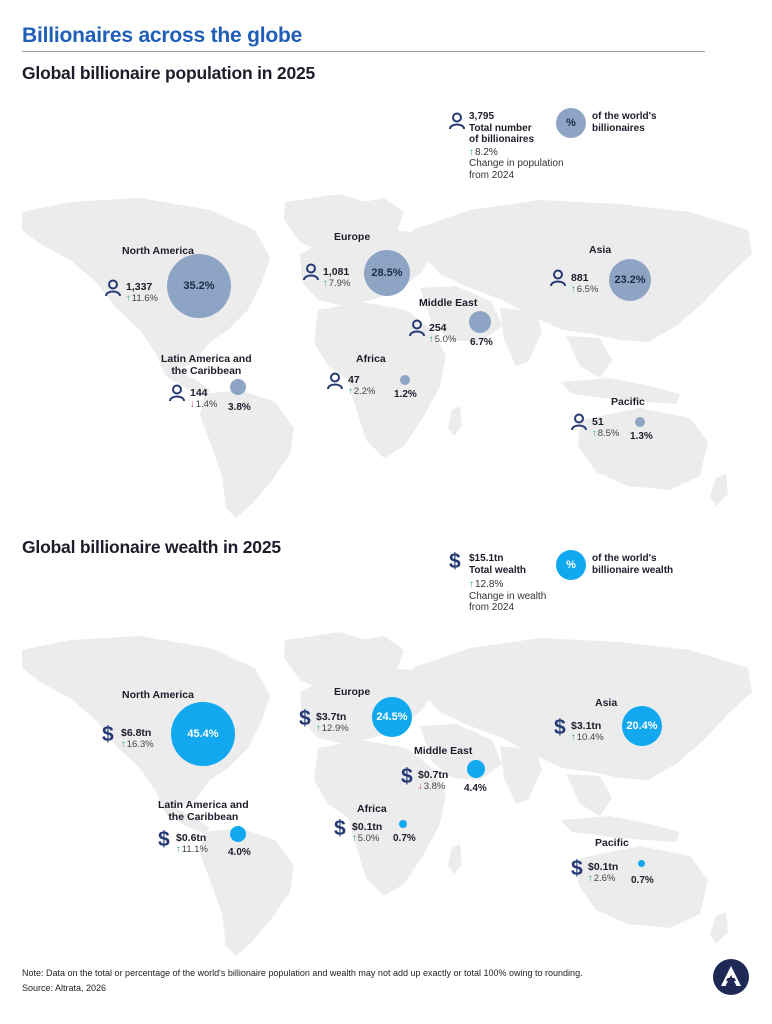  What do you see at coordinates (162, 35) in the screenshot?
I see `page-title: Billionaires across the globe` at bounding box center [162, 35].